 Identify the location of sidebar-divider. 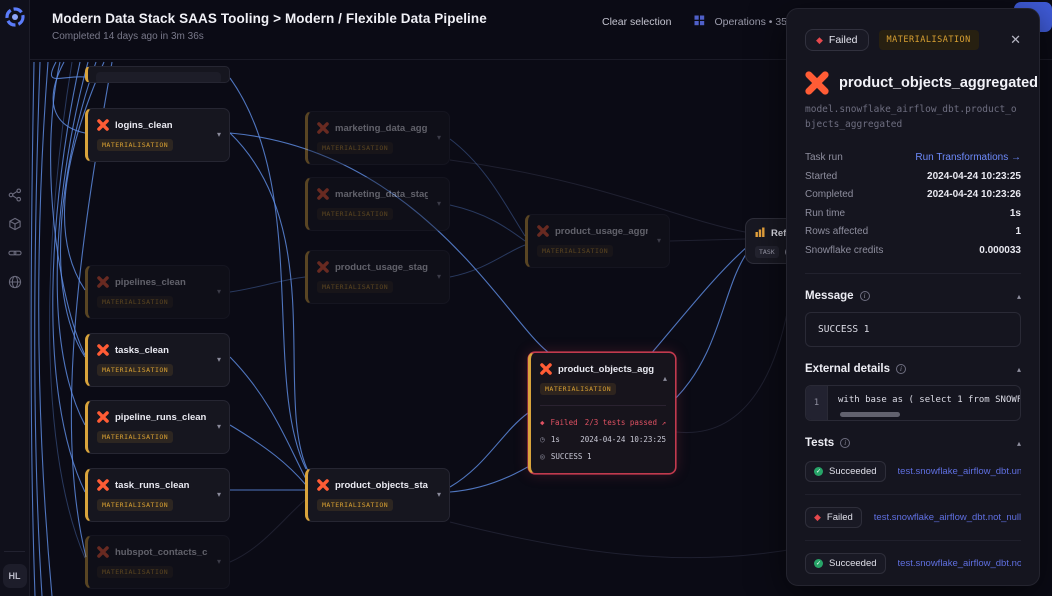
(14, 551).